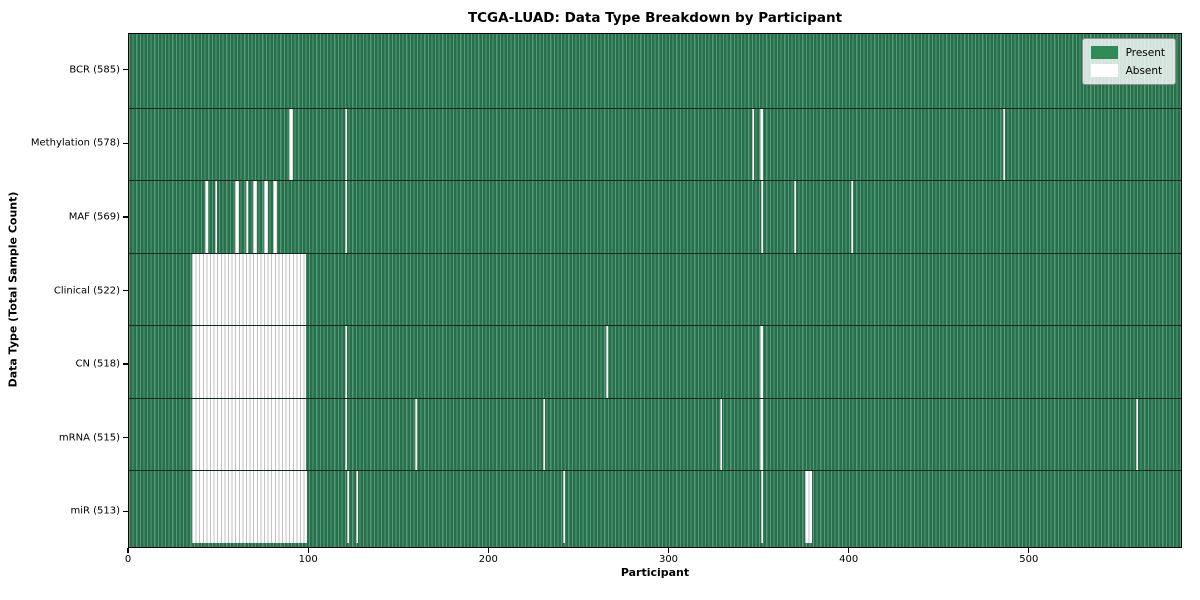 This screenshot has width=1200, height=600. I want to click on x-axis-title: Participant, so click(655, 572).